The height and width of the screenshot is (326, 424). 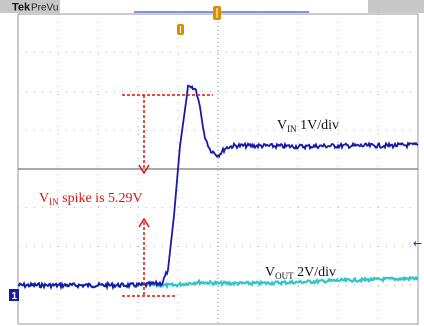 What do you see at coordinates (21, 8) in the screenshot?
I see `brand-label: Tek` at bounding box center [21, 8].